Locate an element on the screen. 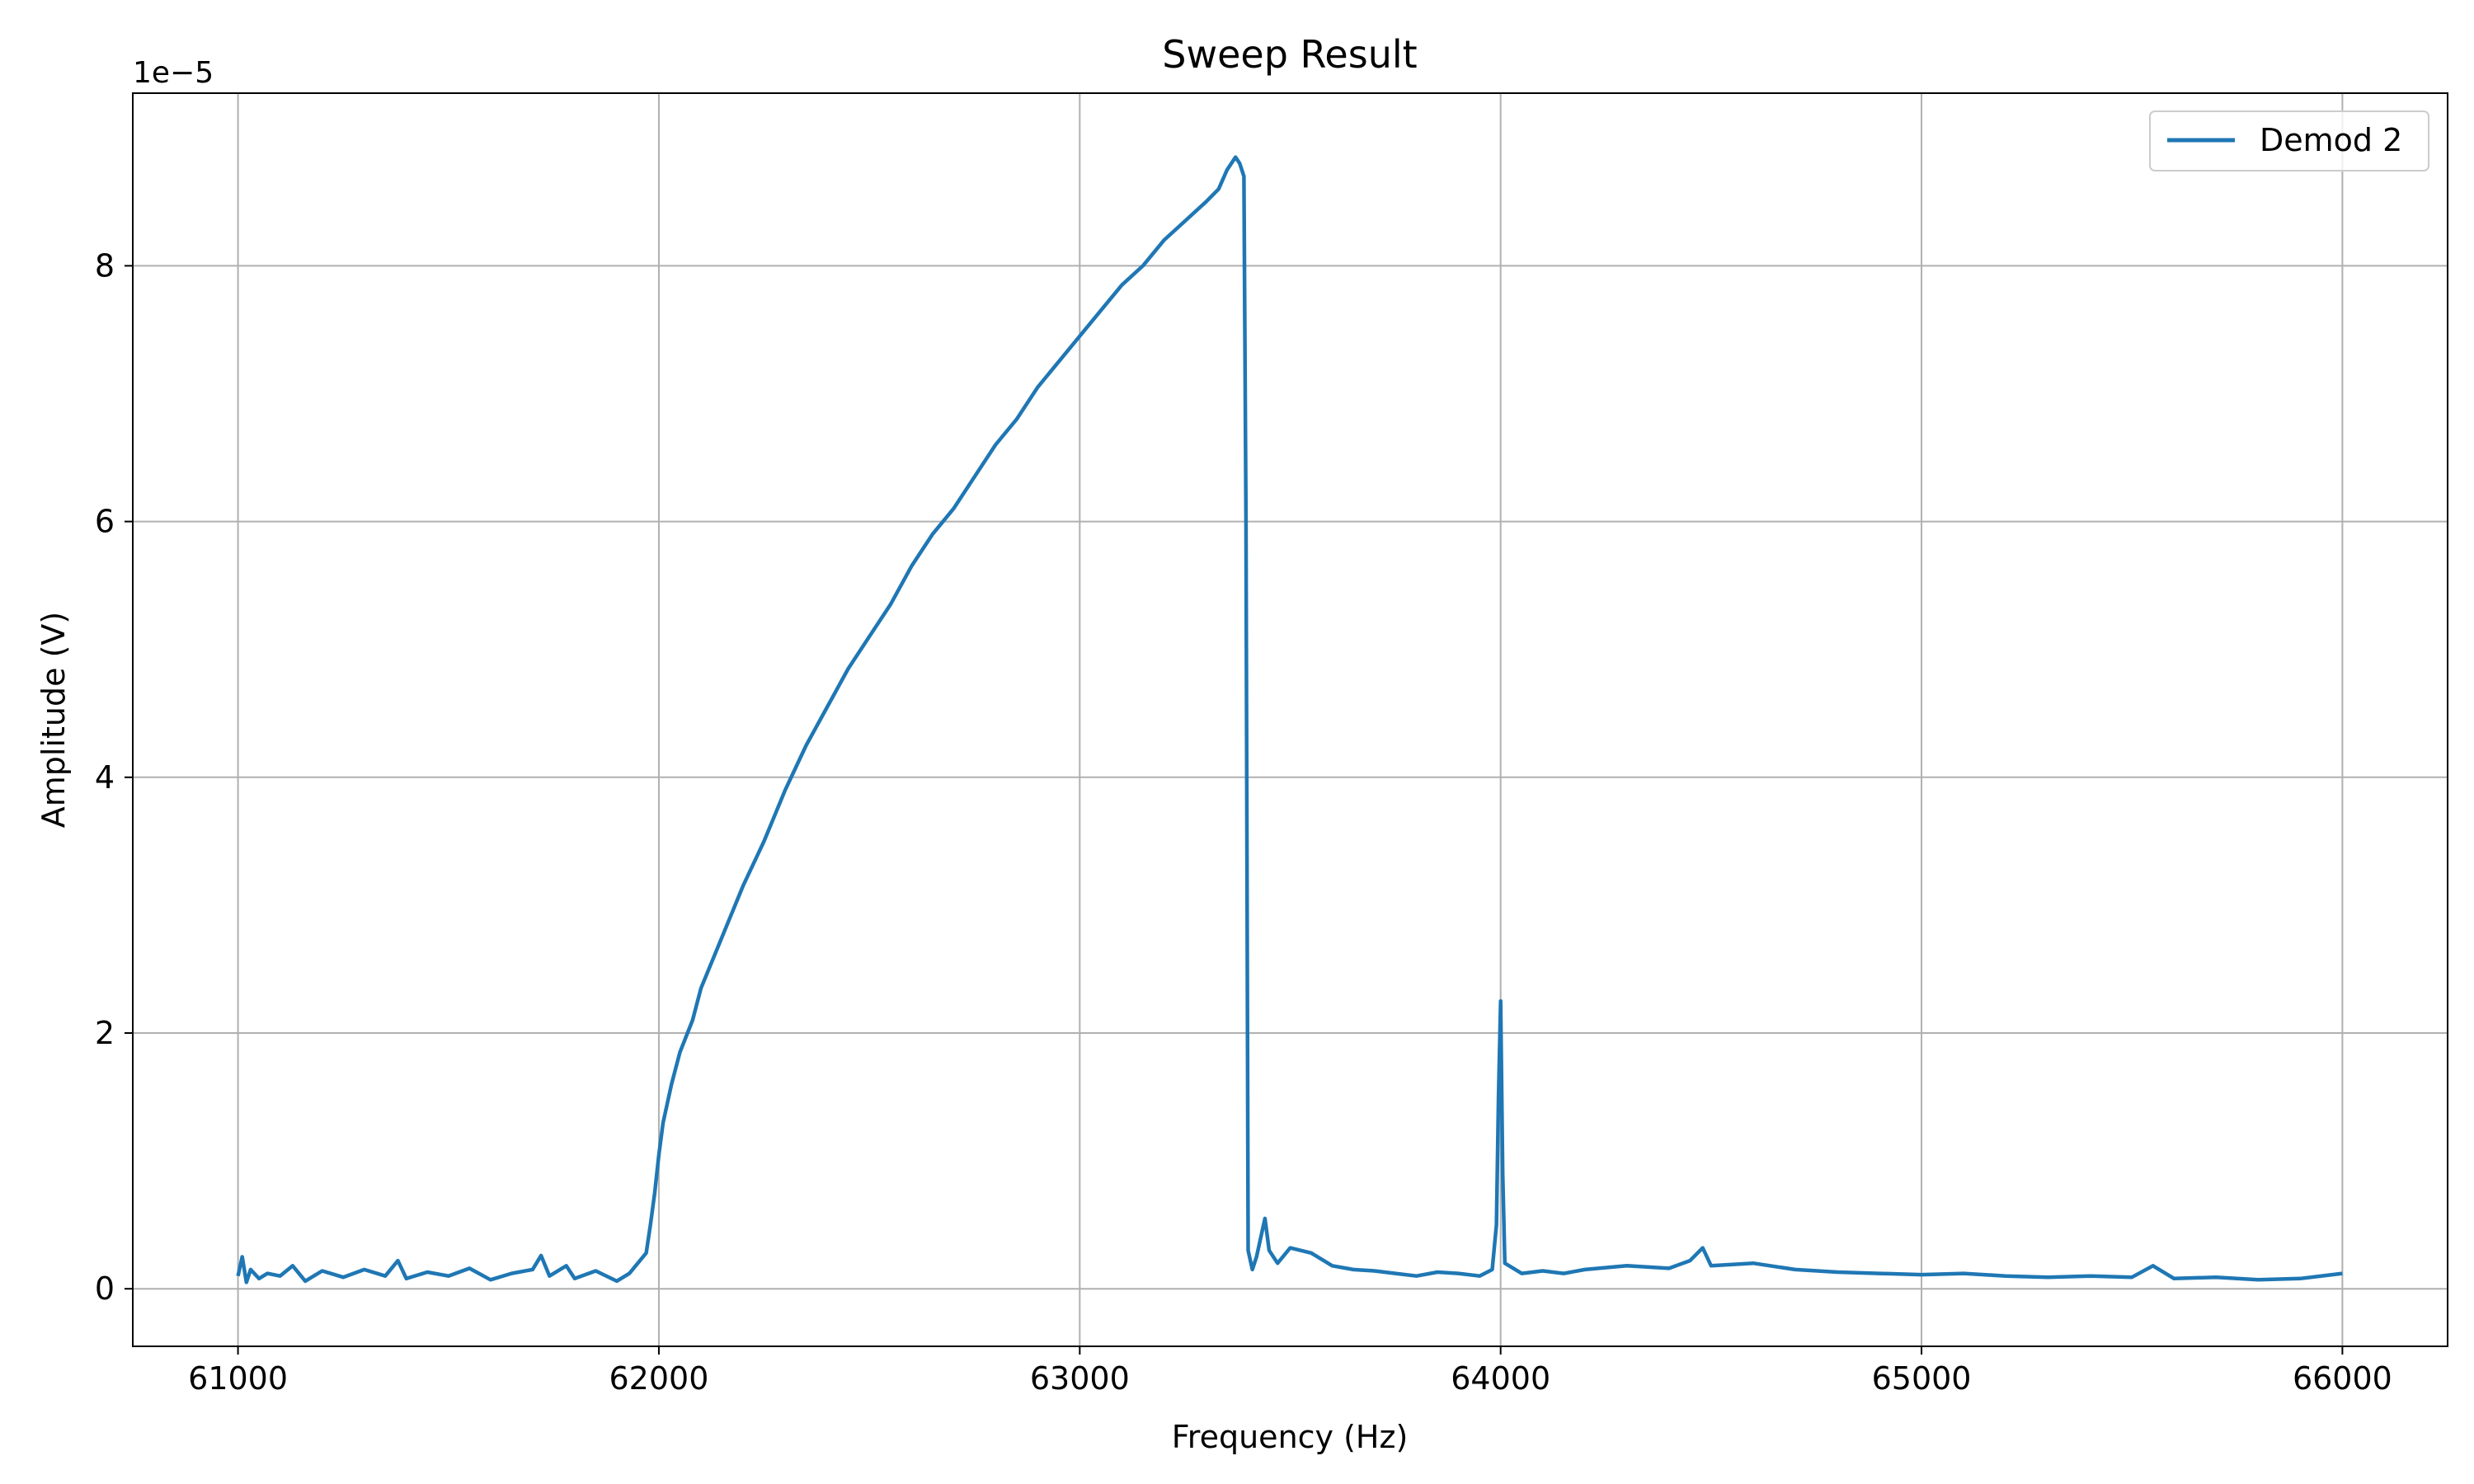  y-tick-label: 0 is located at coordinates (105, 1288).